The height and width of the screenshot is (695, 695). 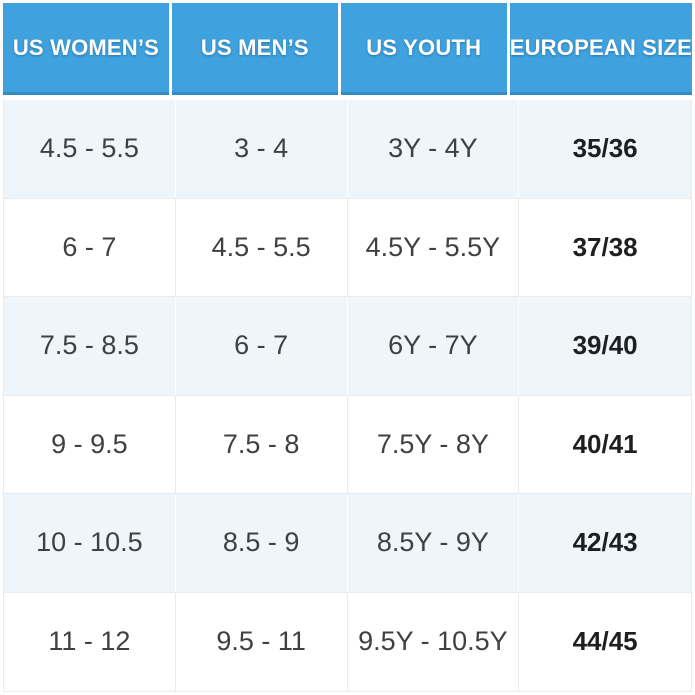 I want to click on cell-r5-european-size: 42/43, so click(x=605, y=543).